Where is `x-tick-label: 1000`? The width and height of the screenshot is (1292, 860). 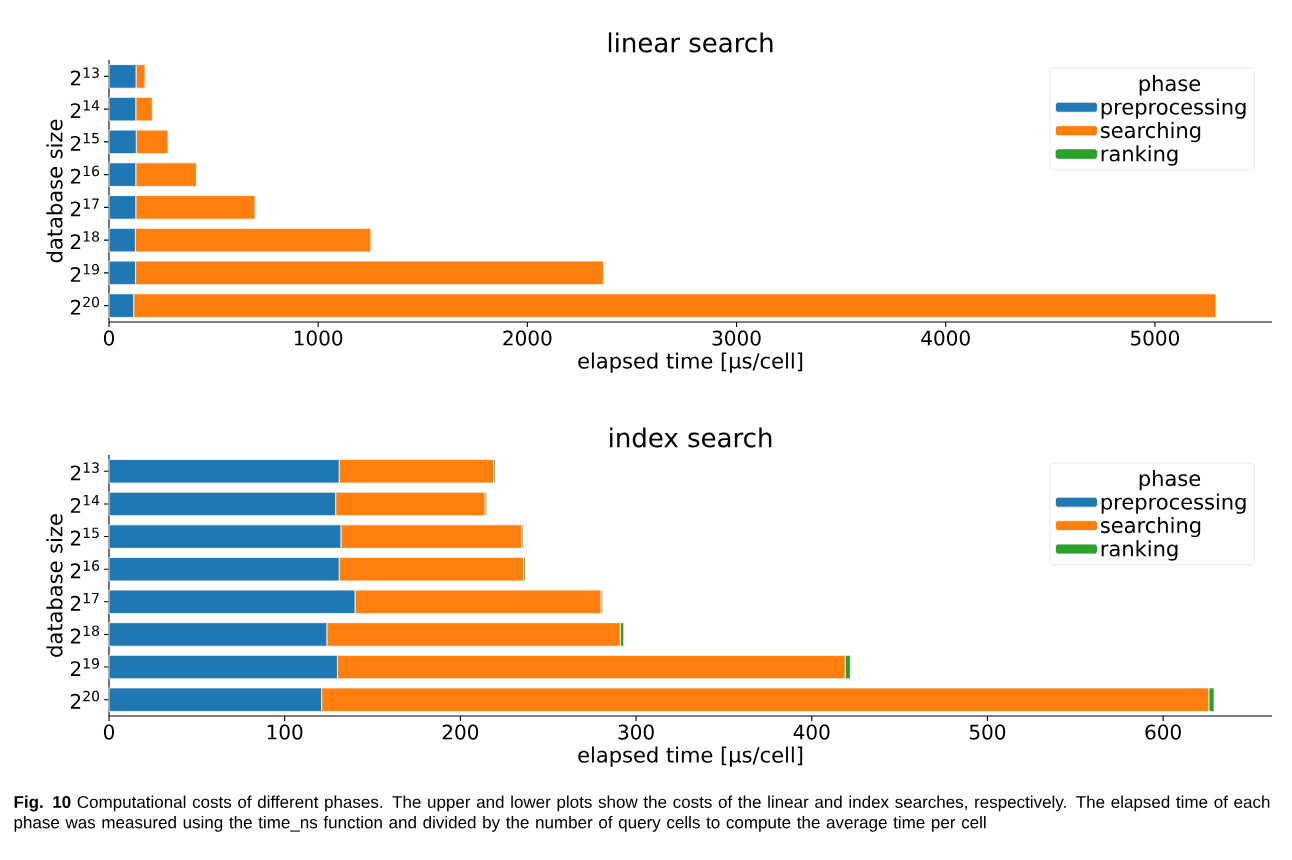 x-tick-label: 1000 is located at coordinates (318, 338).